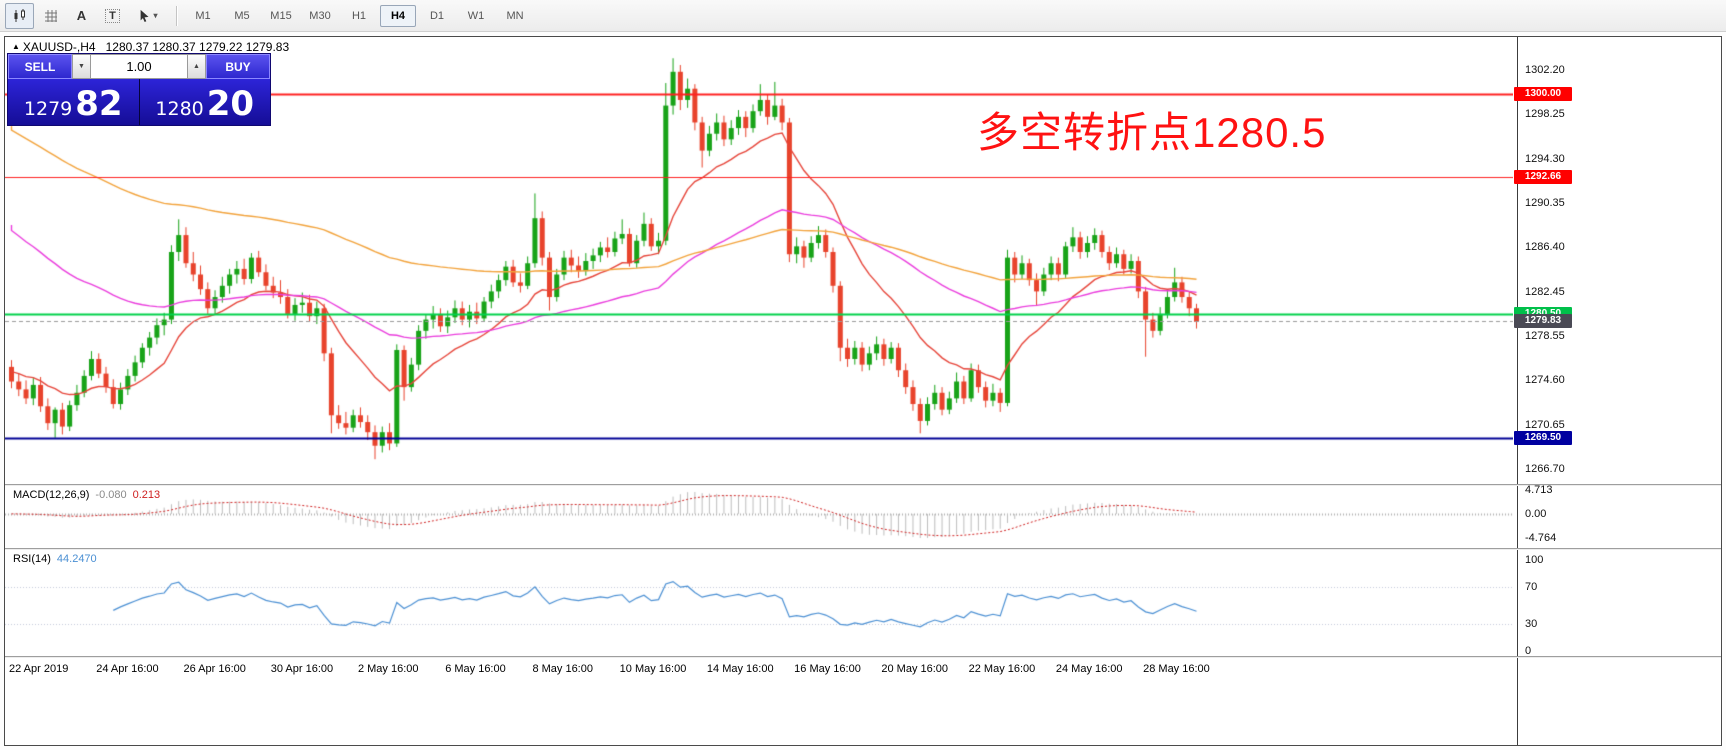 The width and height of the screenshot is (1726, 750). What do you see at coordinates (1002, 669) in the screenshot?
I see `time-axis-label: 22 May 16:00` at bounding box center [1002, 669].